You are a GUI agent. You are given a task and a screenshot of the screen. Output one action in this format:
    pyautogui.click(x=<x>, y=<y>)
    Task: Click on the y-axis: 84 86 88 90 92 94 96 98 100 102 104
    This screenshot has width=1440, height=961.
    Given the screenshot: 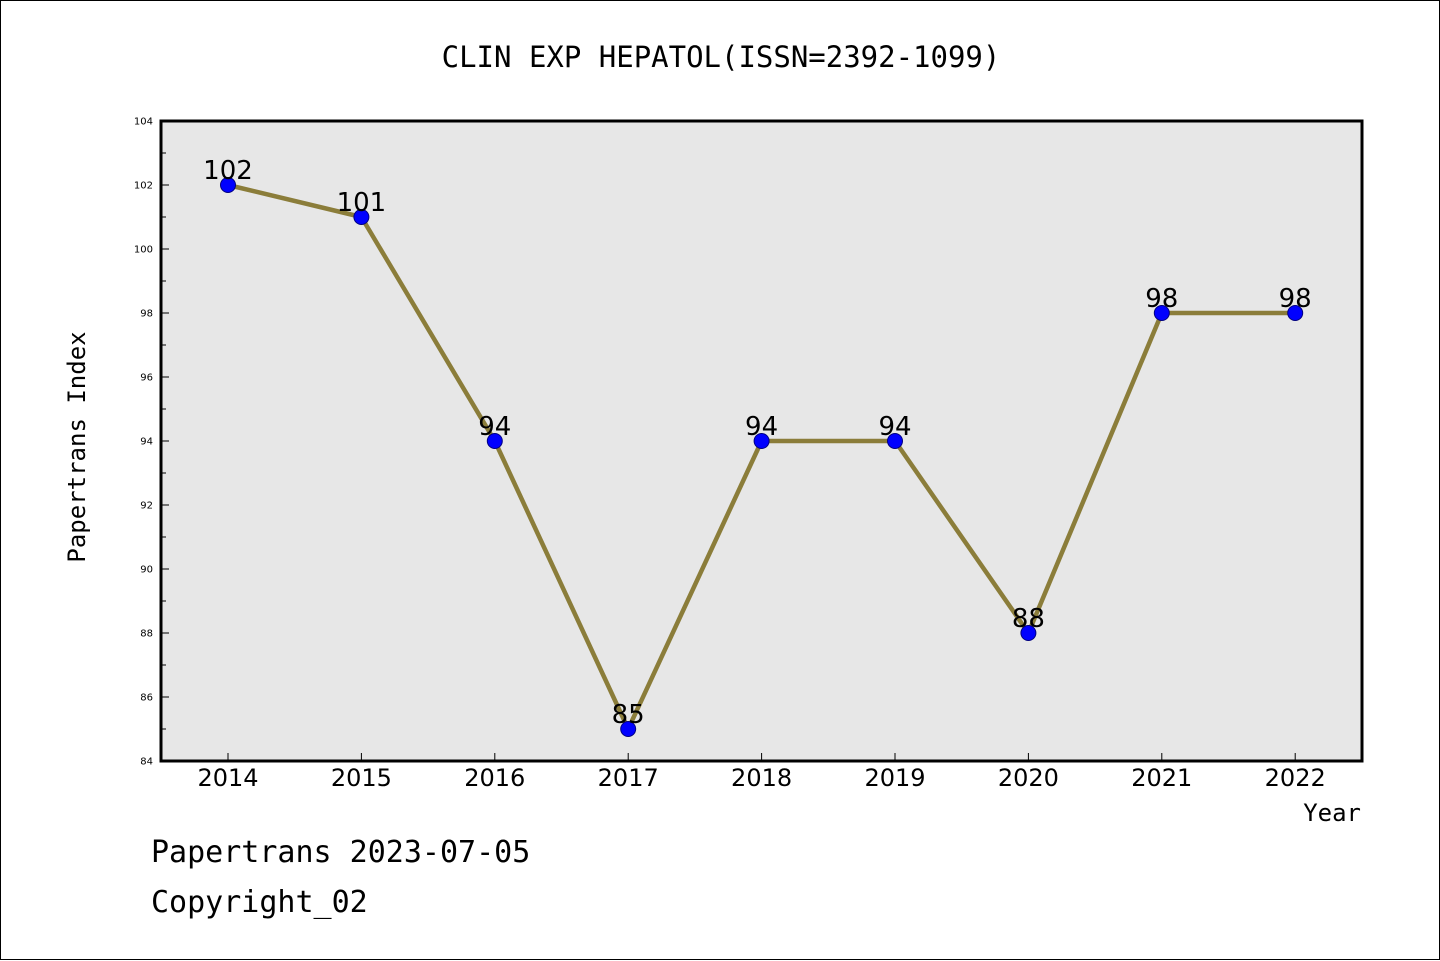 What is the action you would take?
    pyautogui.click(x=151, y=442)
    